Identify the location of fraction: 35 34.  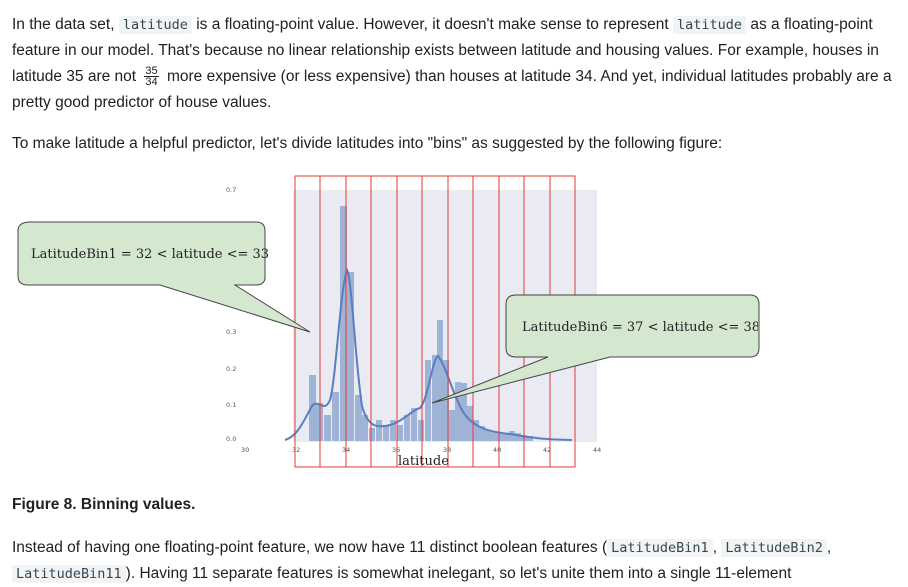
(151, 77).